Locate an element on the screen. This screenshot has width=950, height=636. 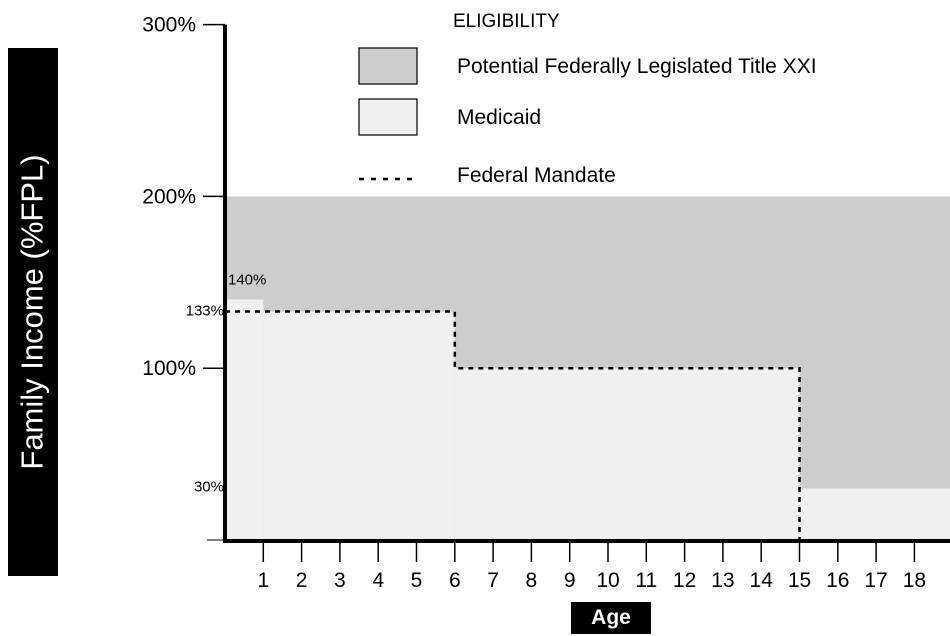
x-tick-label-7: 7 is located at coordinates (493, 580).